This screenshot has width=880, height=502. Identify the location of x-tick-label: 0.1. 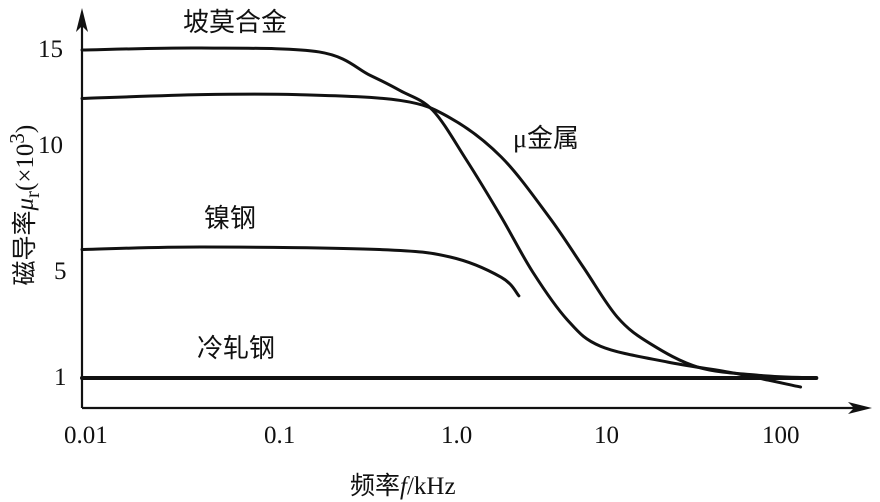
(280, 435).